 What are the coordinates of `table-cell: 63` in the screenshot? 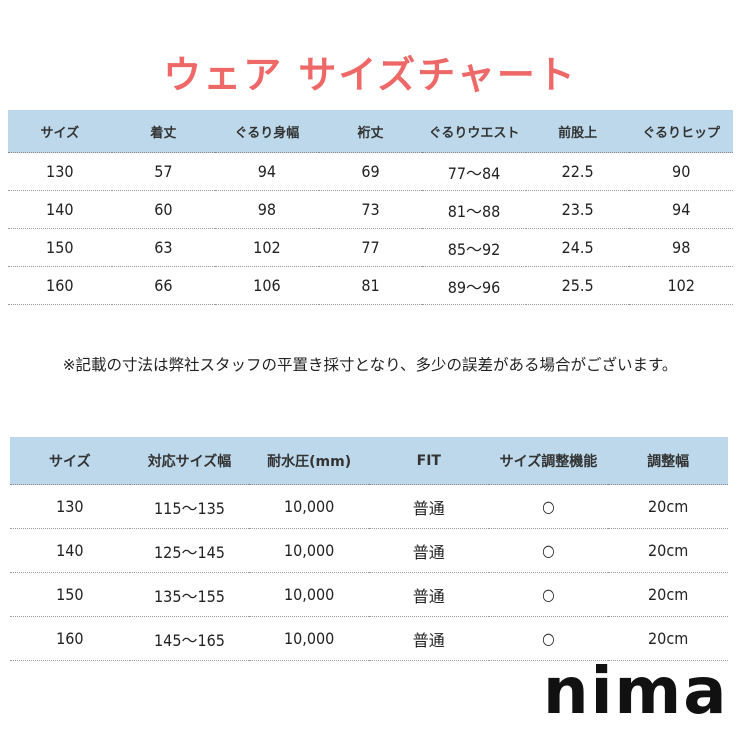 It's located at (163, 247).